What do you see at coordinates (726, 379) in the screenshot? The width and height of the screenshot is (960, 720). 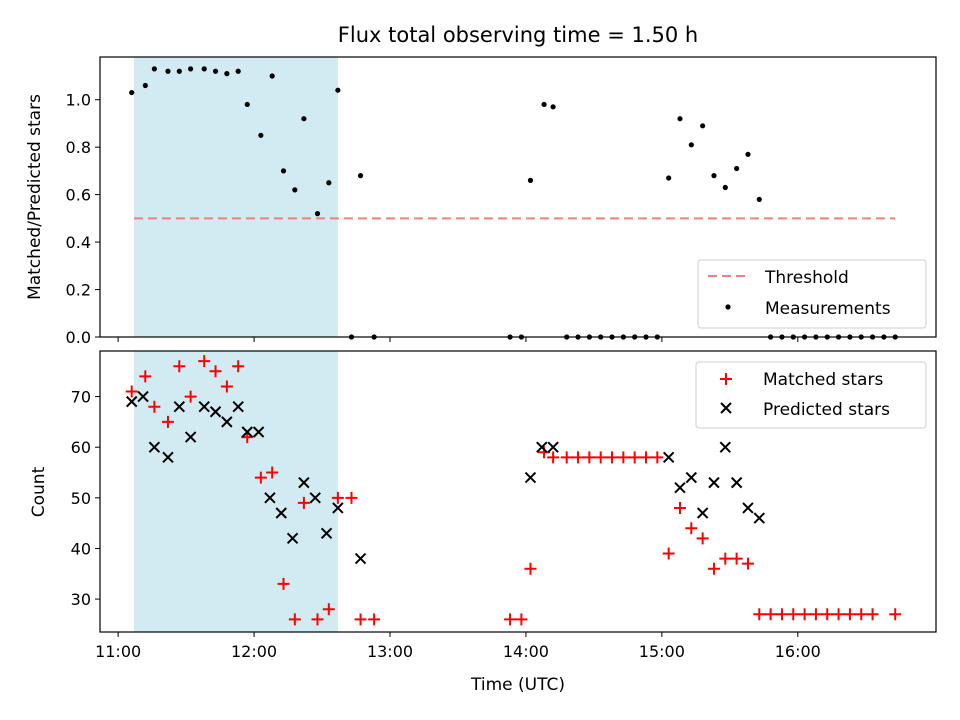 I see `bottom-legend-matched-swatch` at bounding box center [726, 379].